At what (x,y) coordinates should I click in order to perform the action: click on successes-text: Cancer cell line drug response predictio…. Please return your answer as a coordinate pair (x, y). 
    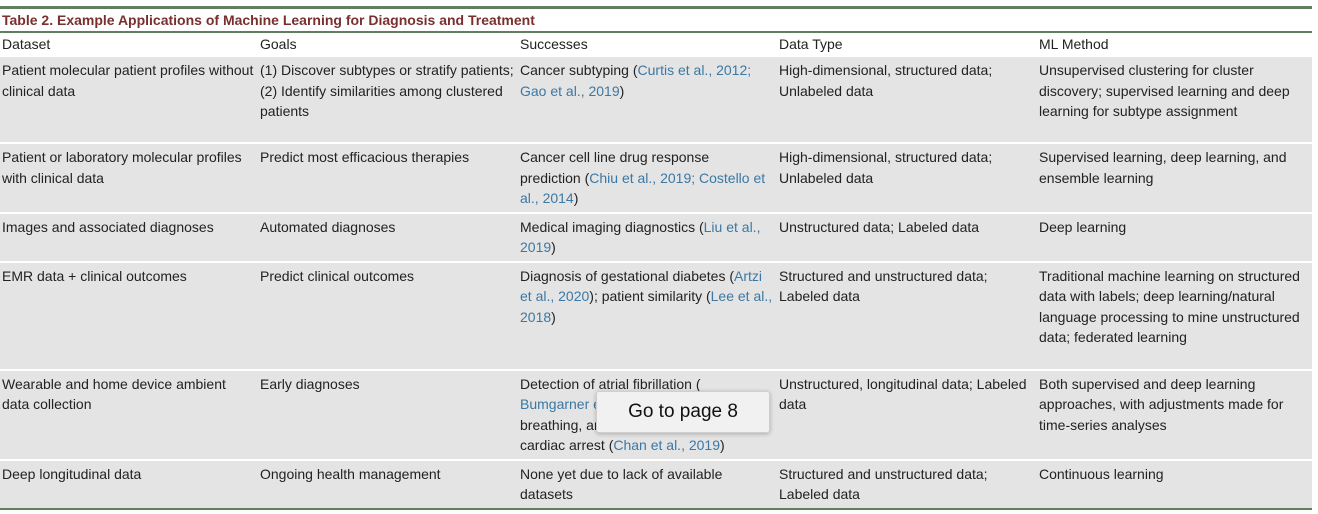
    Looking at the image, I should click on (615, 167).